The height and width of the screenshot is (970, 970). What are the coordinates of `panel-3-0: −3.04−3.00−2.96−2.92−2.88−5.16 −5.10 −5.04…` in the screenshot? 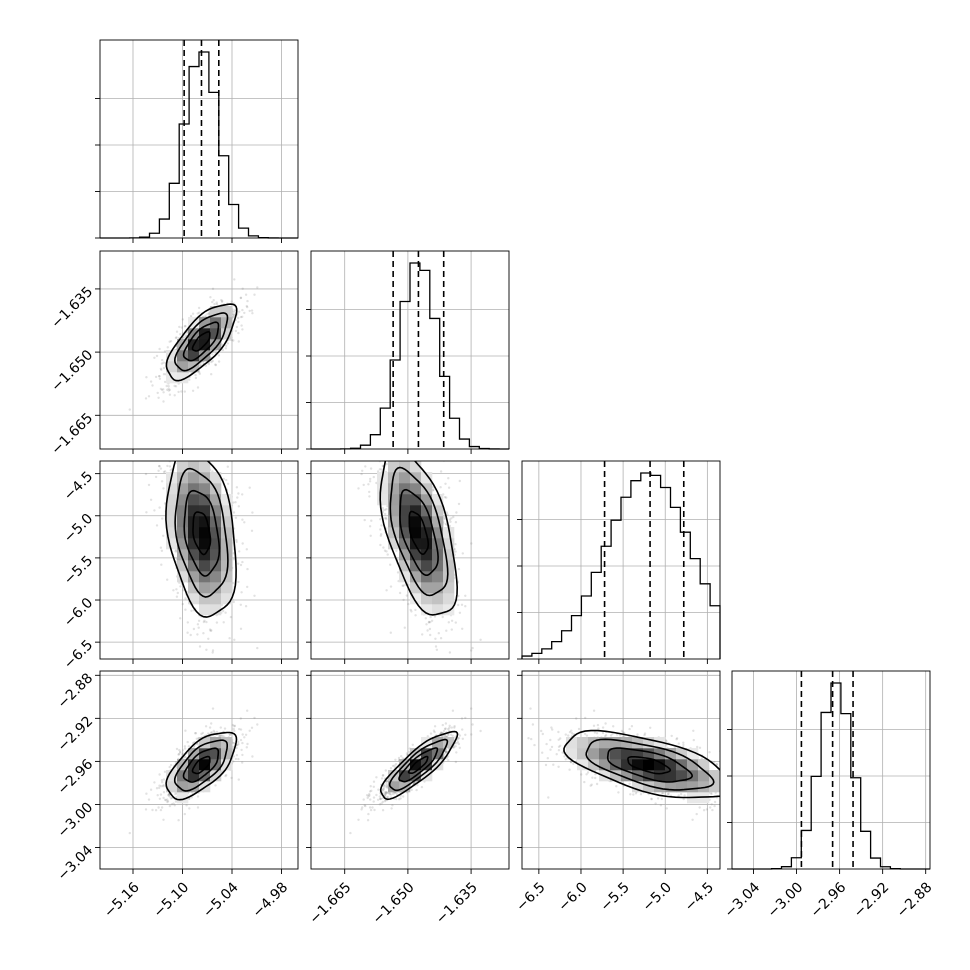 It's located at (177, 795).